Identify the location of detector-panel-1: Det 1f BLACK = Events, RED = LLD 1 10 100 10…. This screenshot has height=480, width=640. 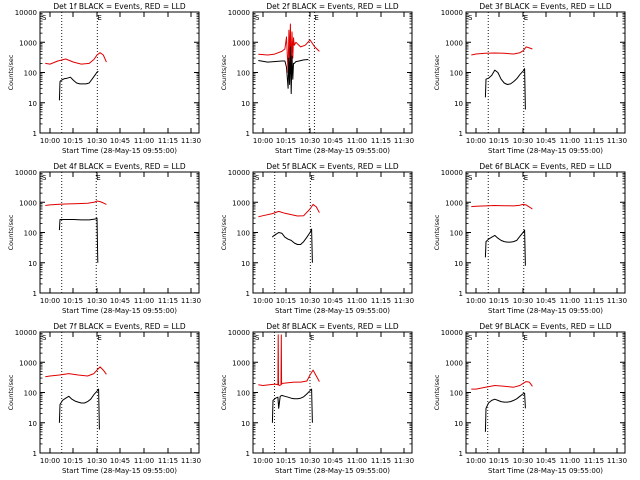
(104, 78).